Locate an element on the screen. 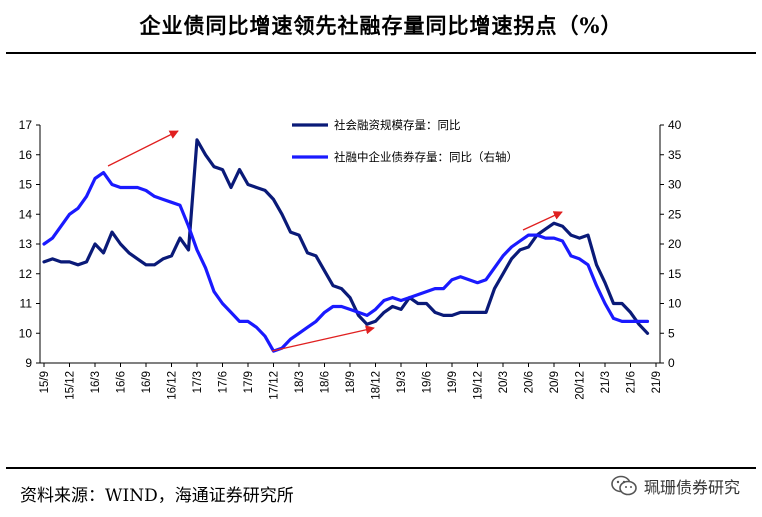 This screenshot has height=517, width=762. x-tick-label: 16/6 is located at coordinates (122, 382).